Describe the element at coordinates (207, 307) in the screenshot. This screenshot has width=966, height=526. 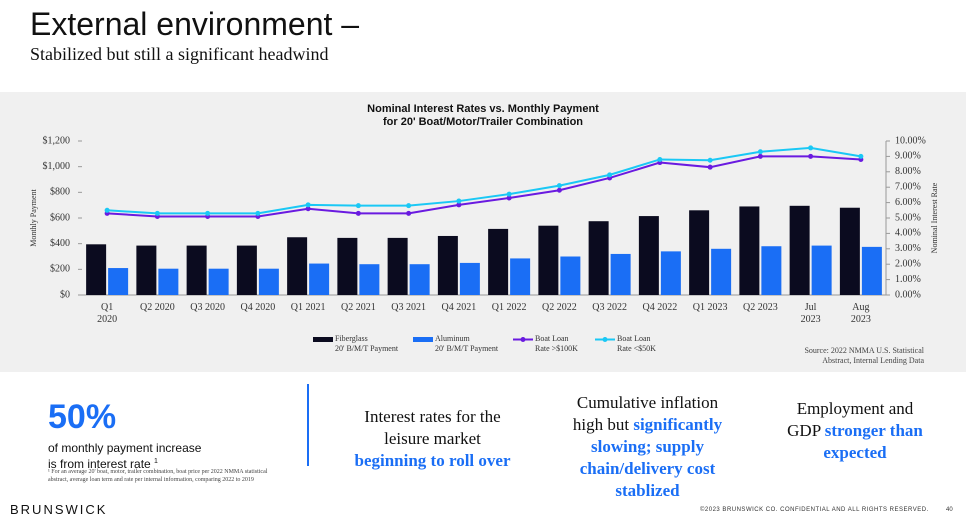
I see `x-tick-label: Q3 2020` at that location.